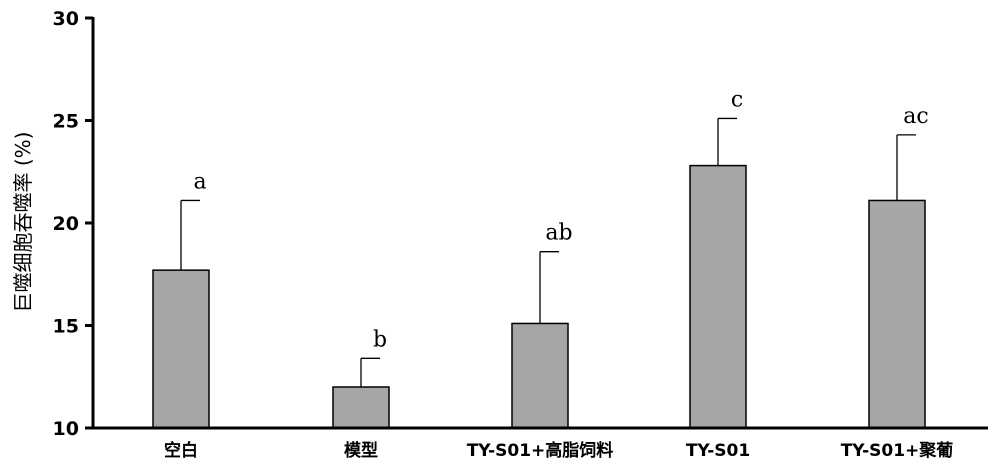 This screenshot has height=475, width=995. I want to click on y-axis-label: 巨噬细胞吞噬率 (%), so click(23, 222).